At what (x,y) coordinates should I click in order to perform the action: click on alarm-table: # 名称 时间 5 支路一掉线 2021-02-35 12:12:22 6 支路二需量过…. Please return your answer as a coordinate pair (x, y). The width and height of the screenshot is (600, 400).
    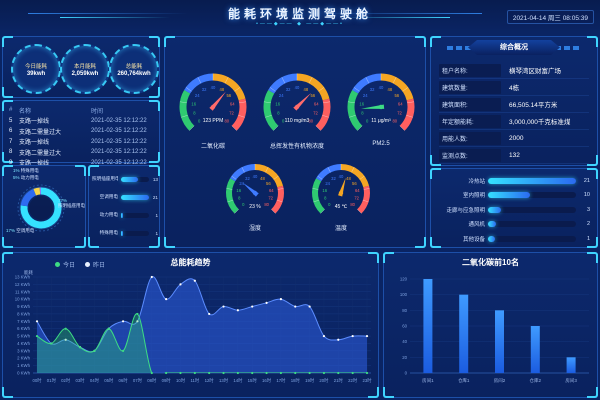
    Looking at the image, I should click on (81, 136).